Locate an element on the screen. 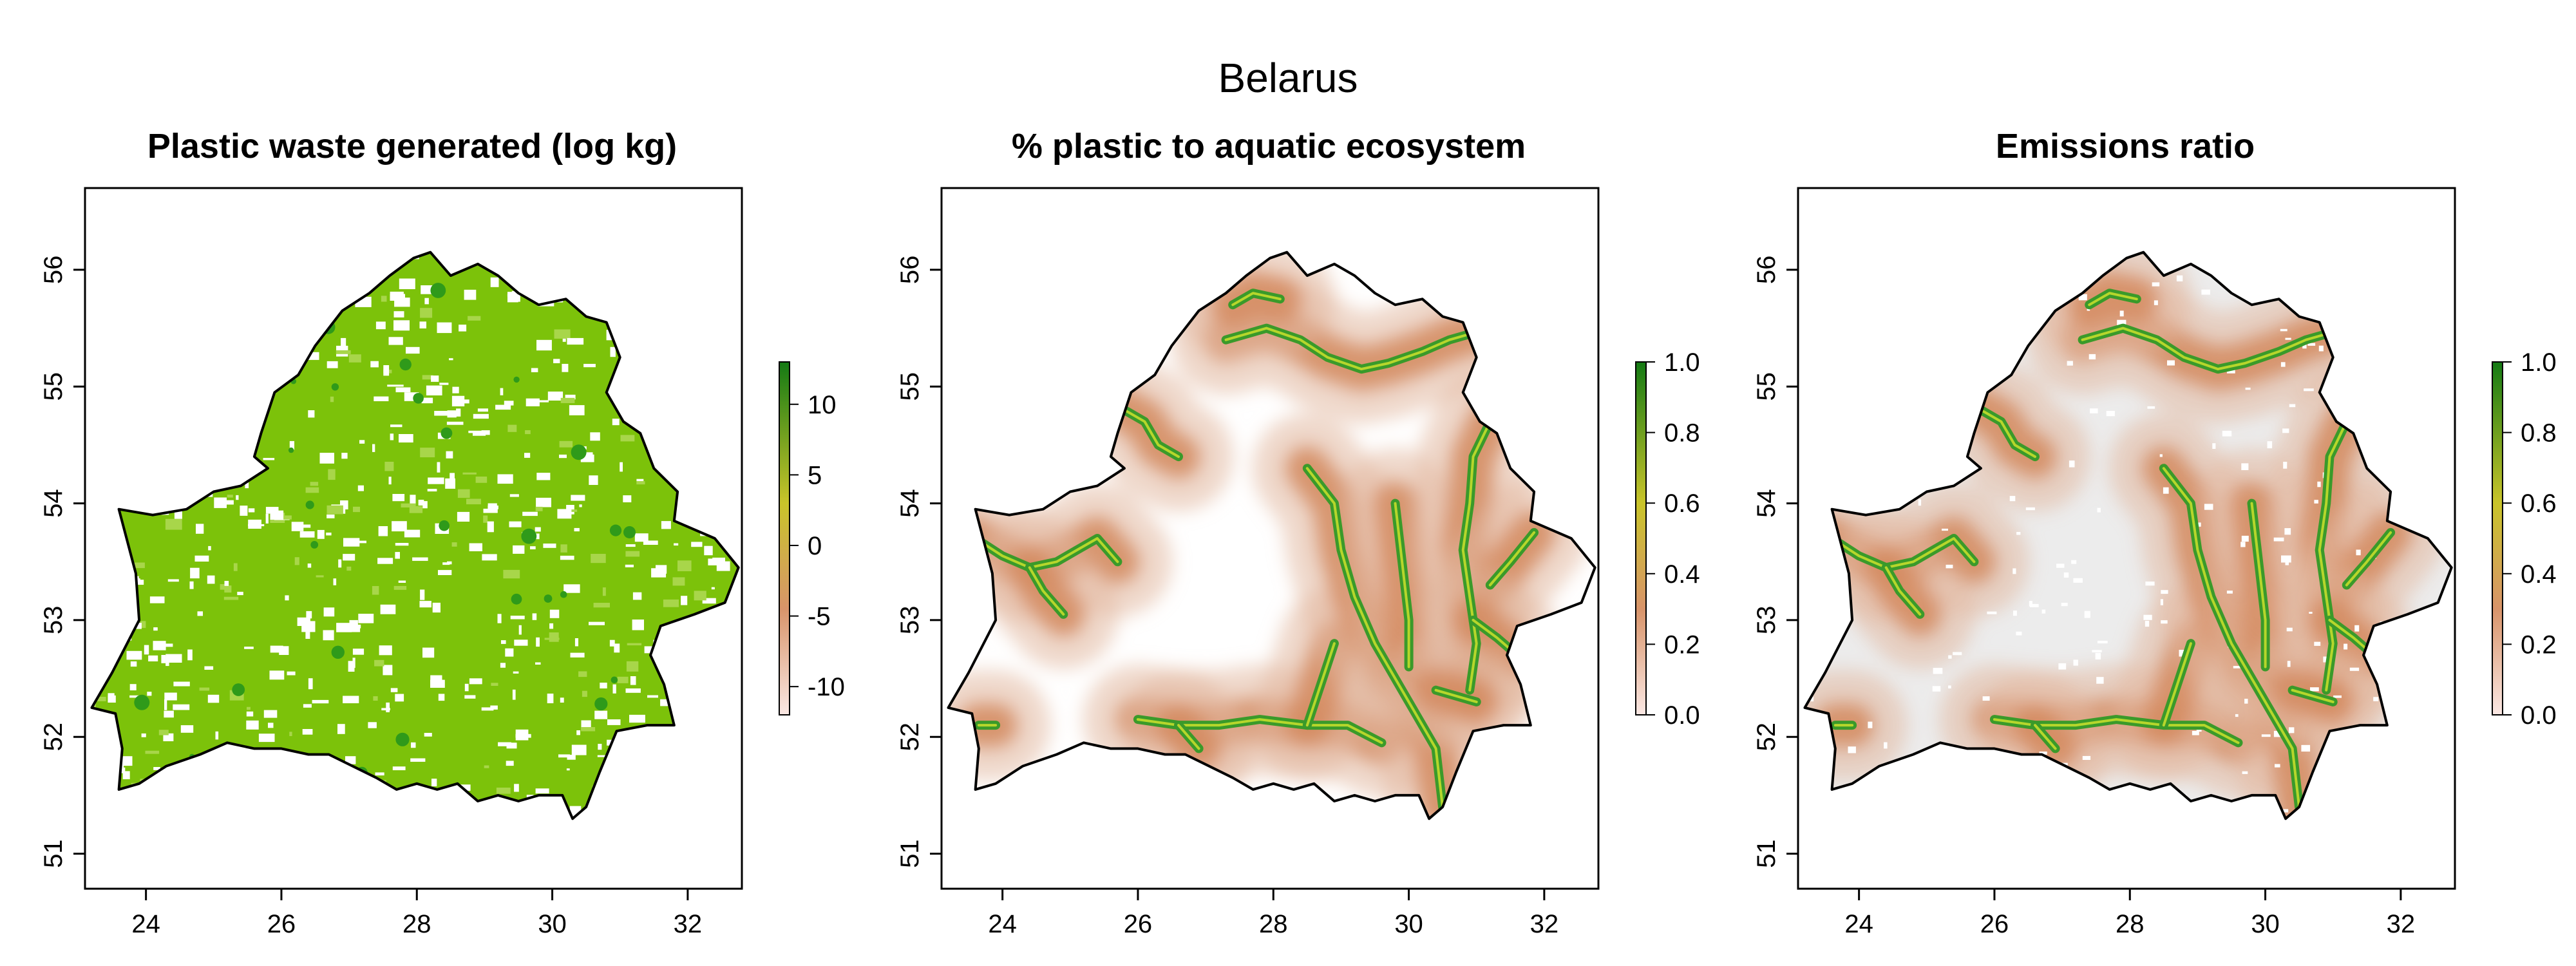 Image resolution: width=2576 pixels, height=966 pixels. river-core is located at coordinates (2312, 695).